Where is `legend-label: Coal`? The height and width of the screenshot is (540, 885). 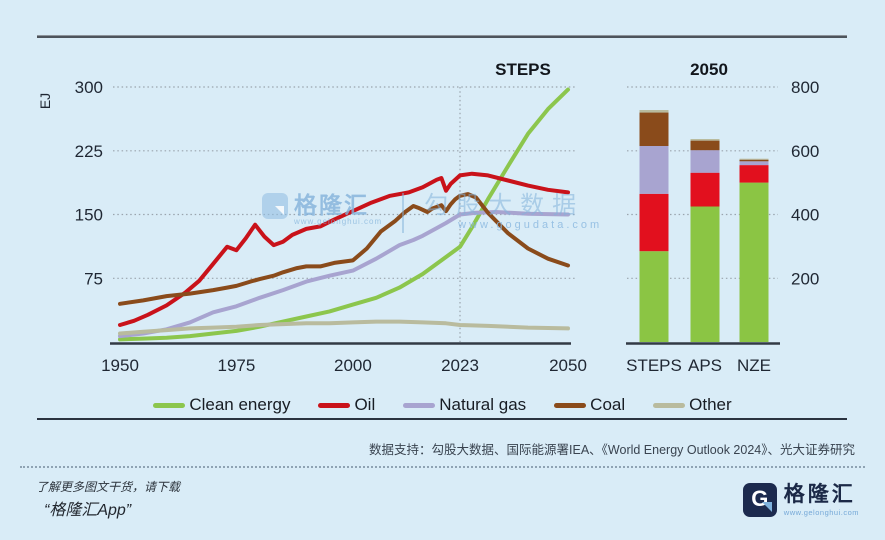 legend-label: Coal is located at coordinates (608, 404).